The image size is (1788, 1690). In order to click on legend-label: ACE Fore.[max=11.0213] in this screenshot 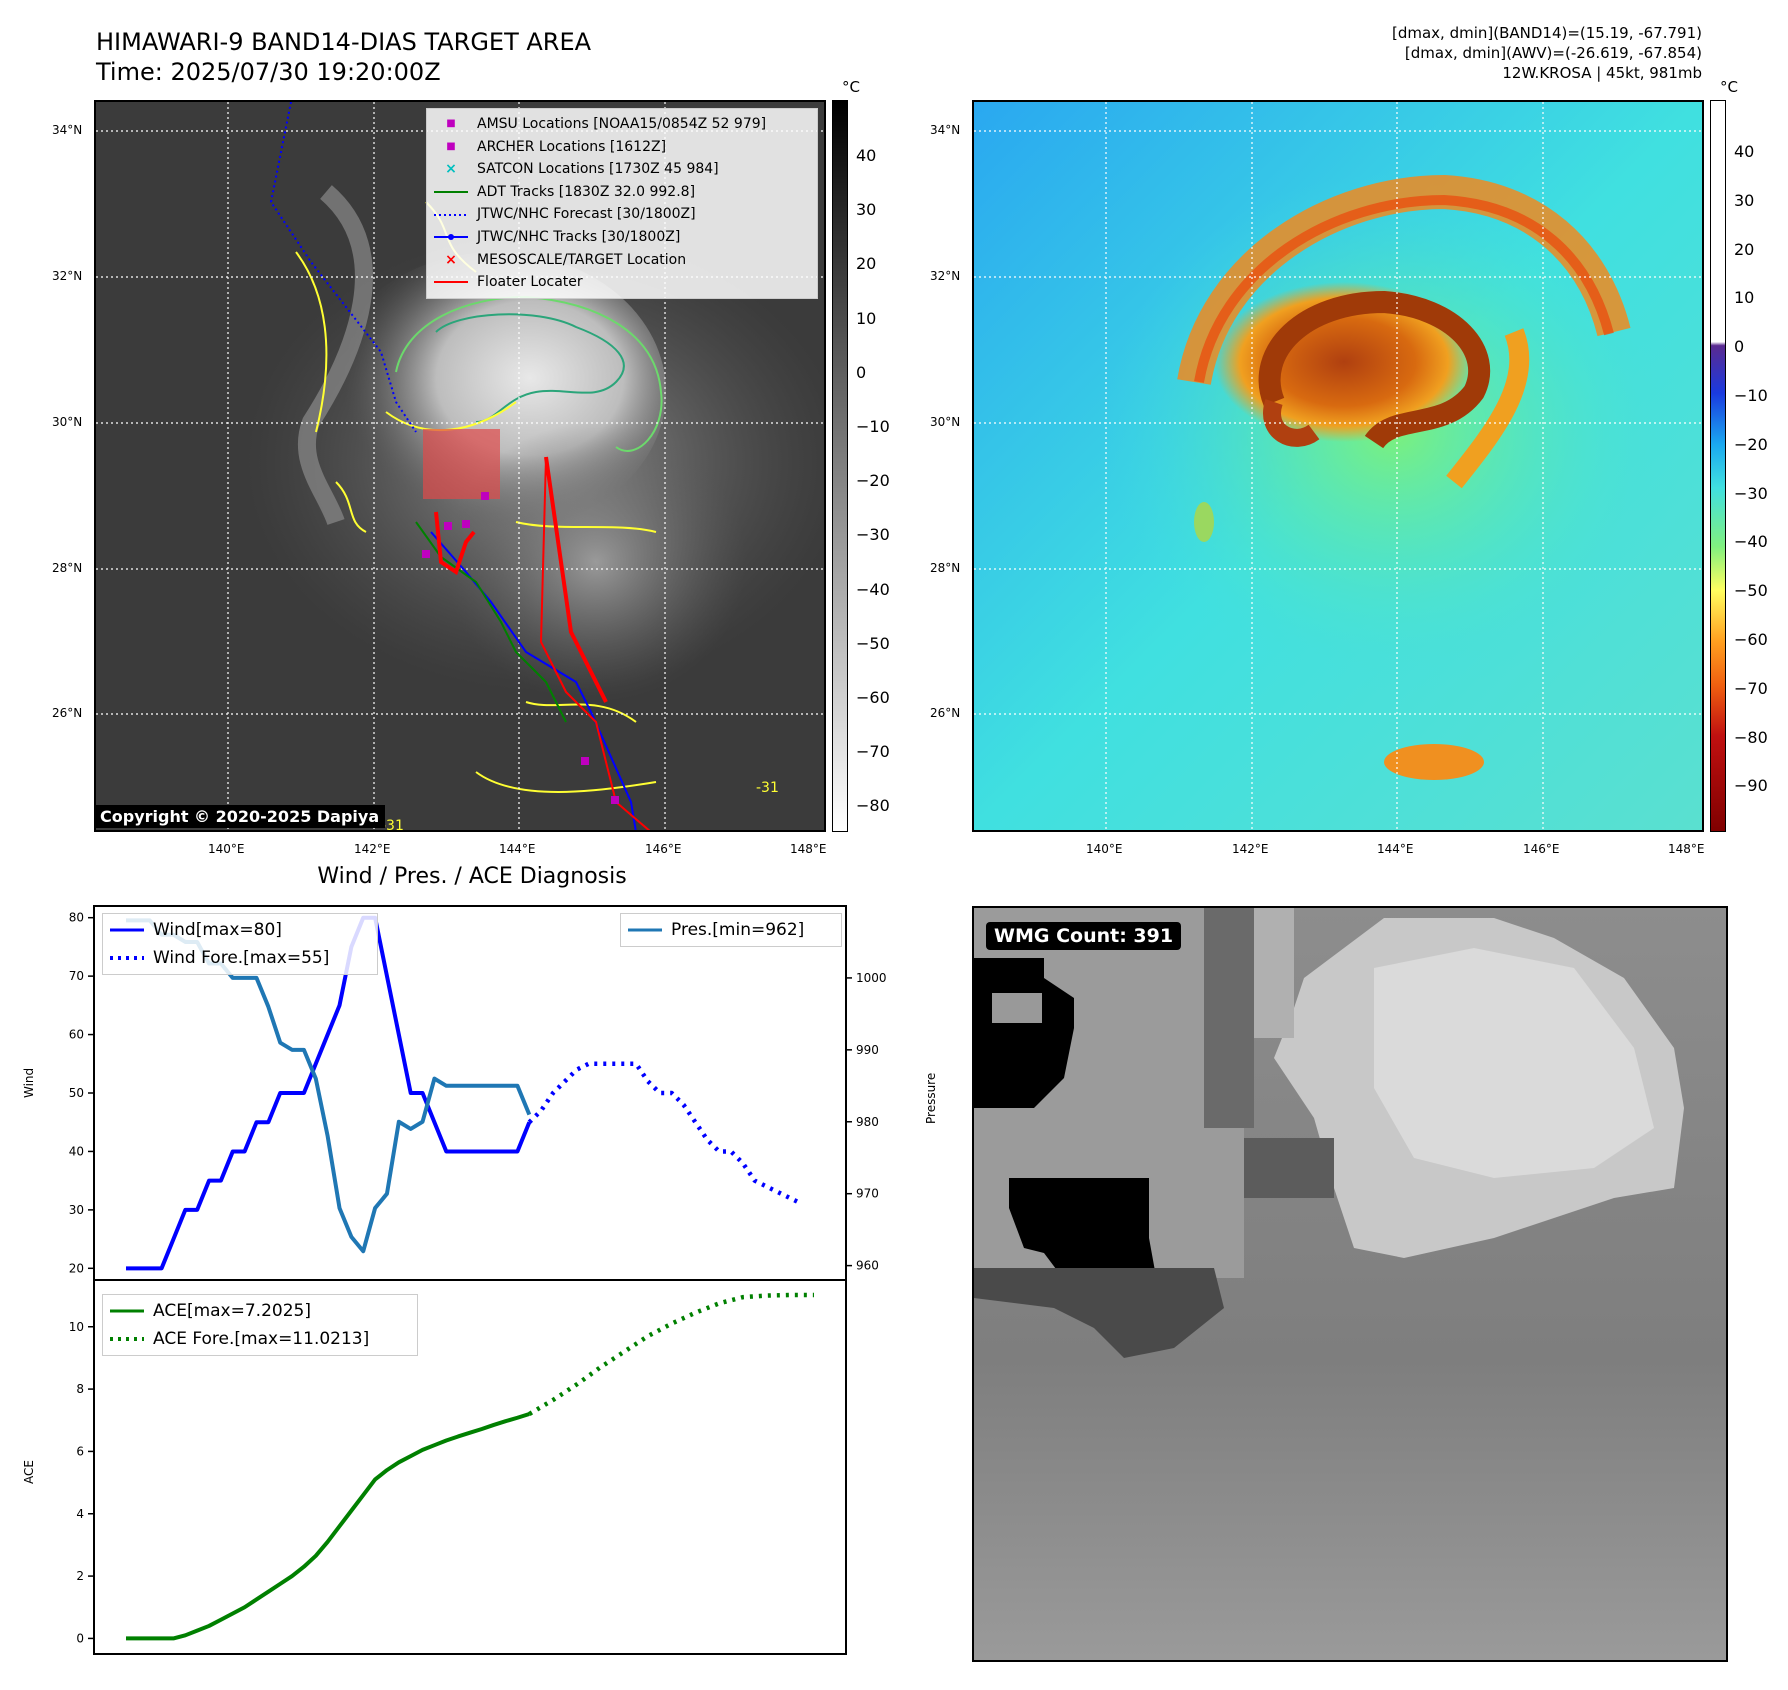, I will do `click(261, 1339)`.